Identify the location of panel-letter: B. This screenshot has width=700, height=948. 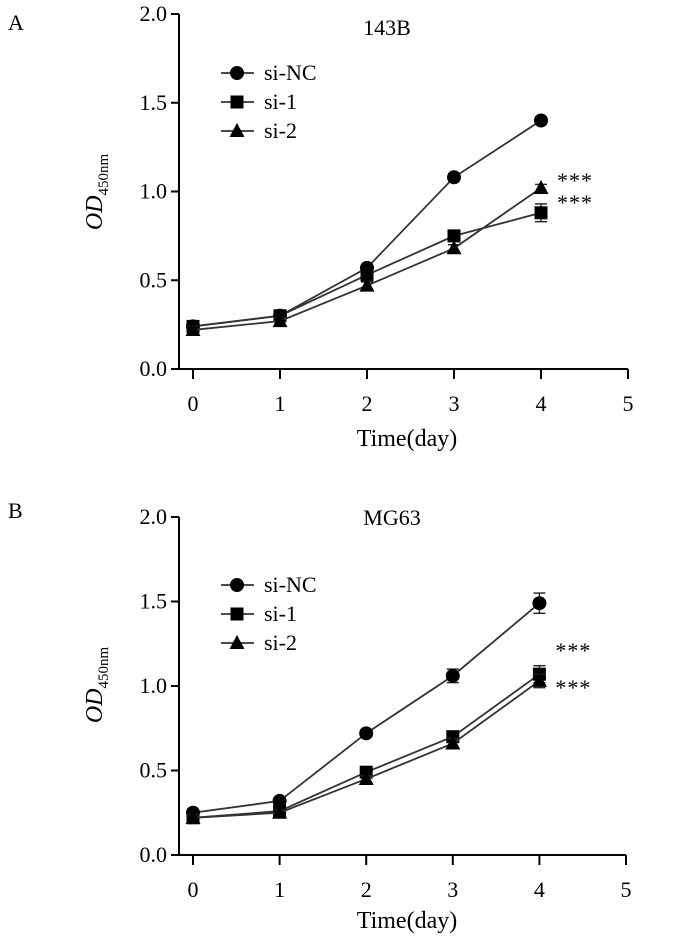
(15, 510).